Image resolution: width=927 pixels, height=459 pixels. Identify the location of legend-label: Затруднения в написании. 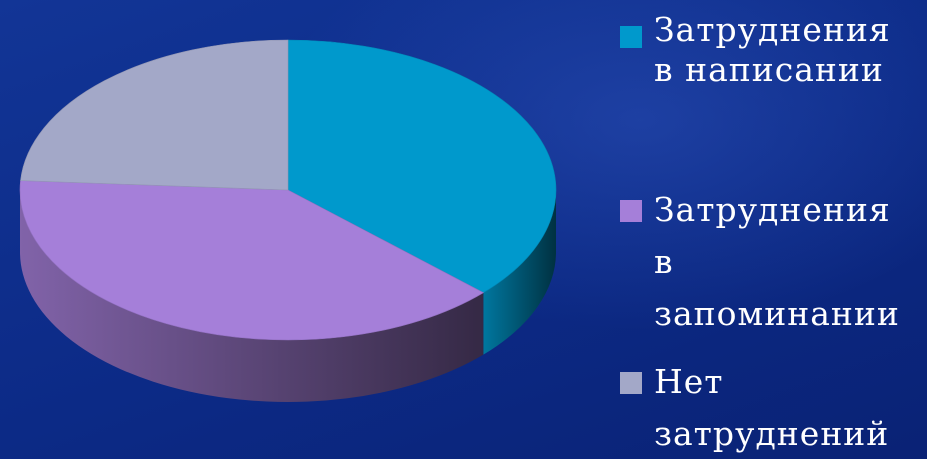
(772, 49).